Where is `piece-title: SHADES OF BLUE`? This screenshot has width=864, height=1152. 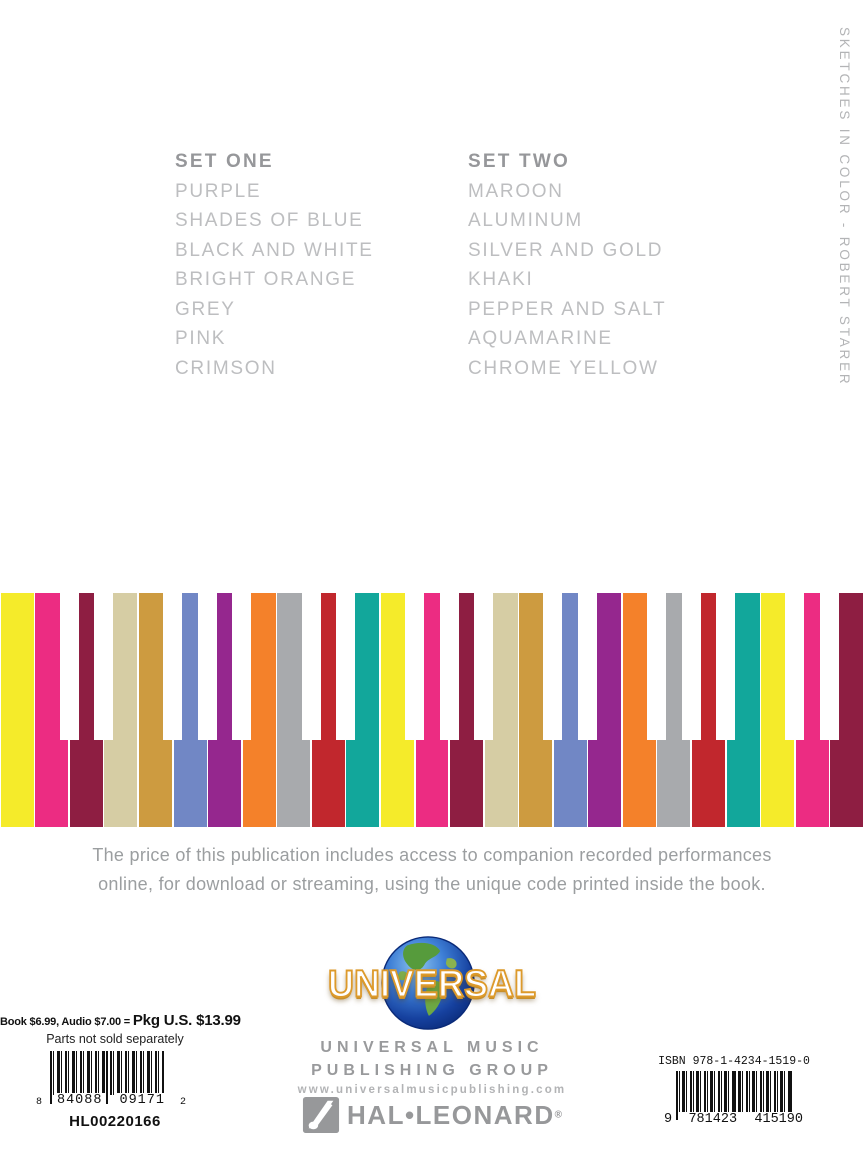 piece-title: SHADES OF BLUE is located at coordinates (269, 220).